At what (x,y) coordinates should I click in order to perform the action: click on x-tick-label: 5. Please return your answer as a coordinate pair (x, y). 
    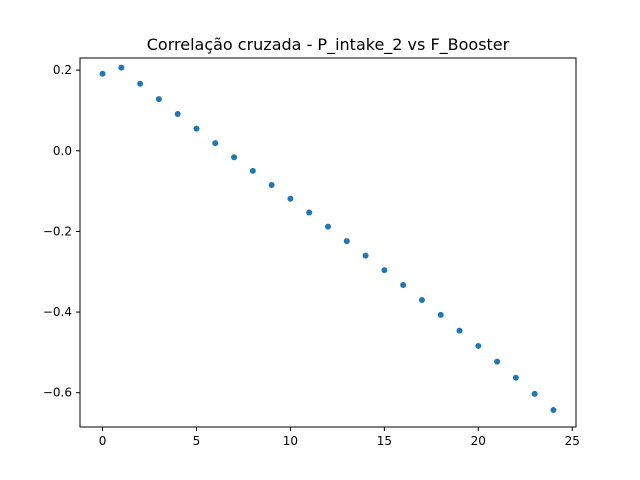
    Looking at the image, I should click on (197, 441).